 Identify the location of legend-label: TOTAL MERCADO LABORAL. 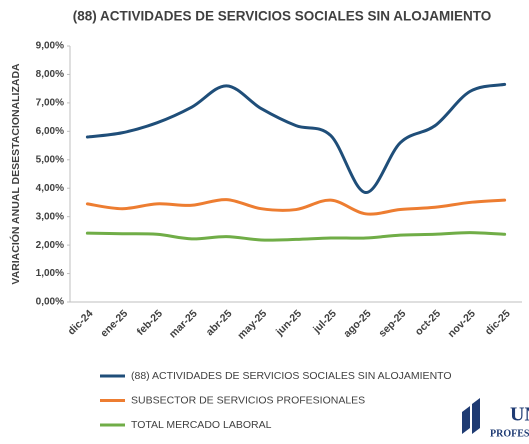
(201, 425).